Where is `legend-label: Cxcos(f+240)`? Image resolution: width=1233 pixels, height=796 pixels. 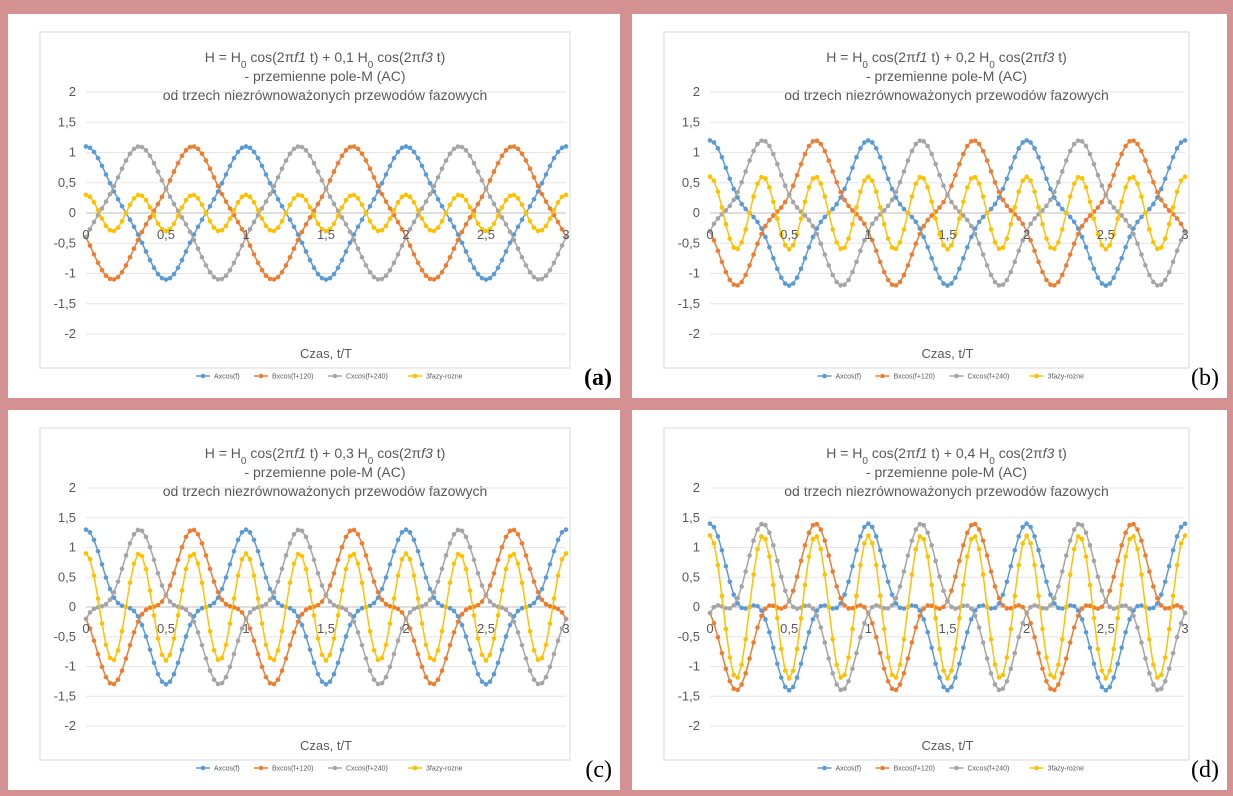 legend-label: Cxcos(f+240) is located at coordinates (989, 377).